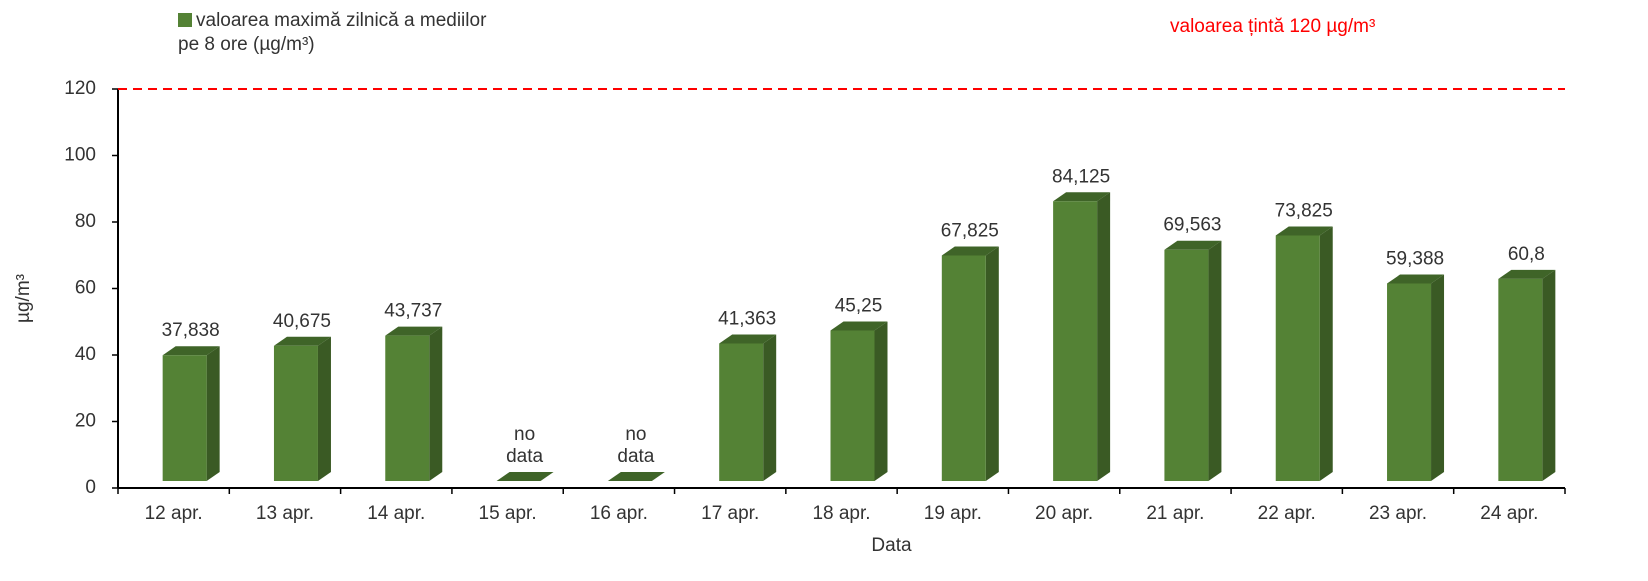 This screenshot has width=1648, height=581. I want to click on x-tick-label: 17 apr., so click(730, 513).